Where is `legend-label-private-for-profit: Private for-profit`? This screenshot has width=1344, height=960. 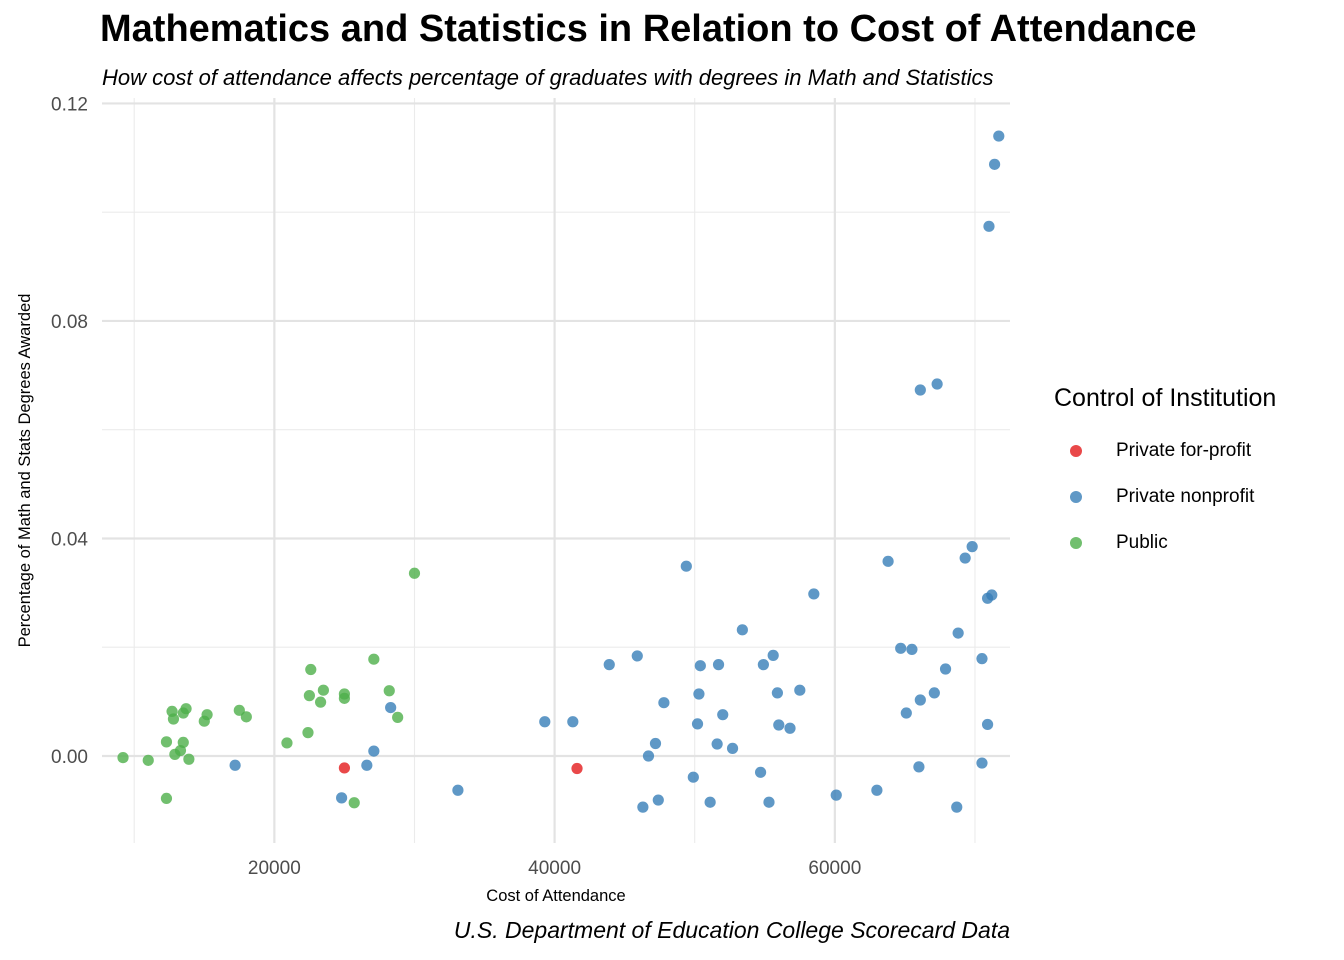
legend-label-private-for-profit: Private for-profit is located at coordinates (1184, 450).